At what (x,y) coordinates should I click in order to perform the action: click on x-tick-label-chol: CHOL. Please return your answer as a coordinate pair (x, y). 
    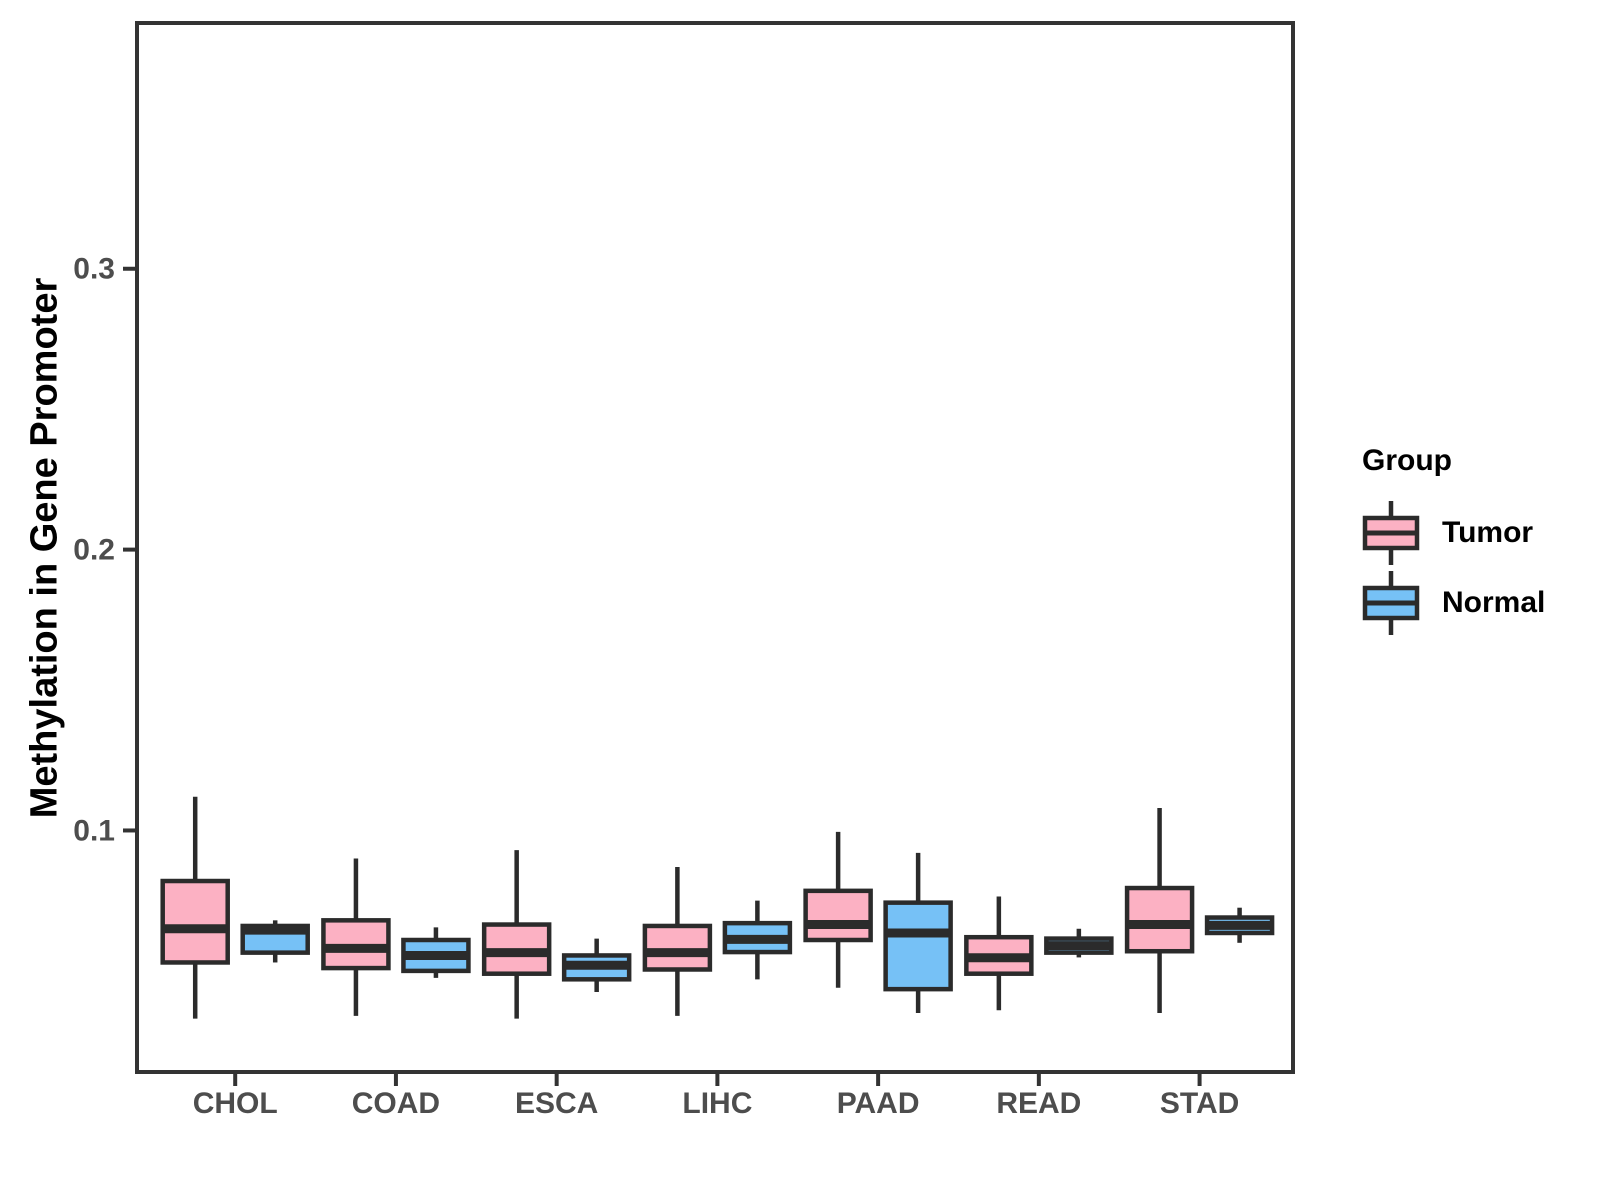
    Looking at the image, I should click on (235, 1103).